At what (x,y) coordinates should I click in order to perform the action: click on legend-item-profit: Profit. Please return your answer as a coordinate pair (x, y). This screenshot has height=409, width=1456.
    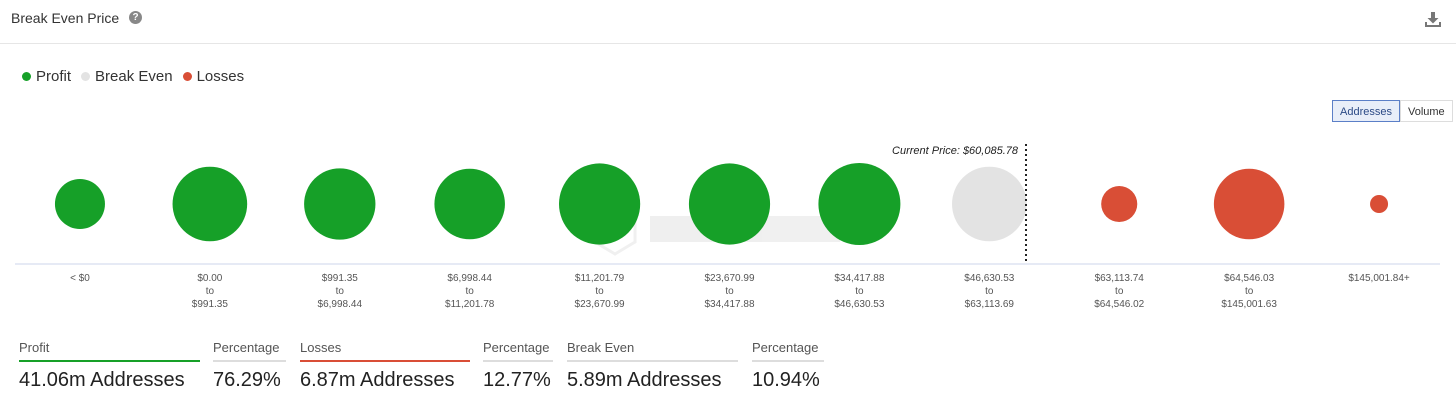
    Looking at the image, I should click on (46, 76).